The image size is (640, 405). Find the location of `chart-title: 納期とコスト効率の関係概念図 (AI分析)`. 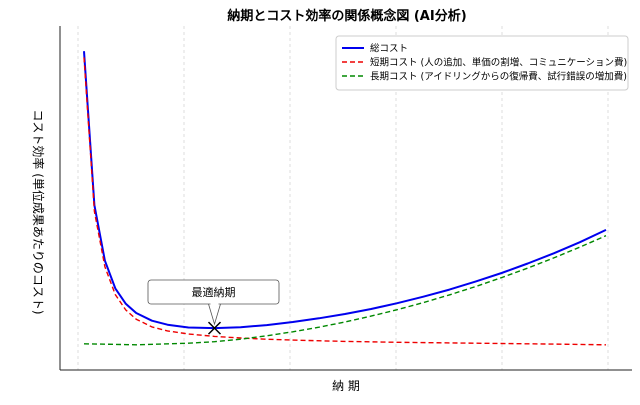

chart-title: 納期とコスト効率の関係概念図 (AI分析) is located at coordinates (346, 16).